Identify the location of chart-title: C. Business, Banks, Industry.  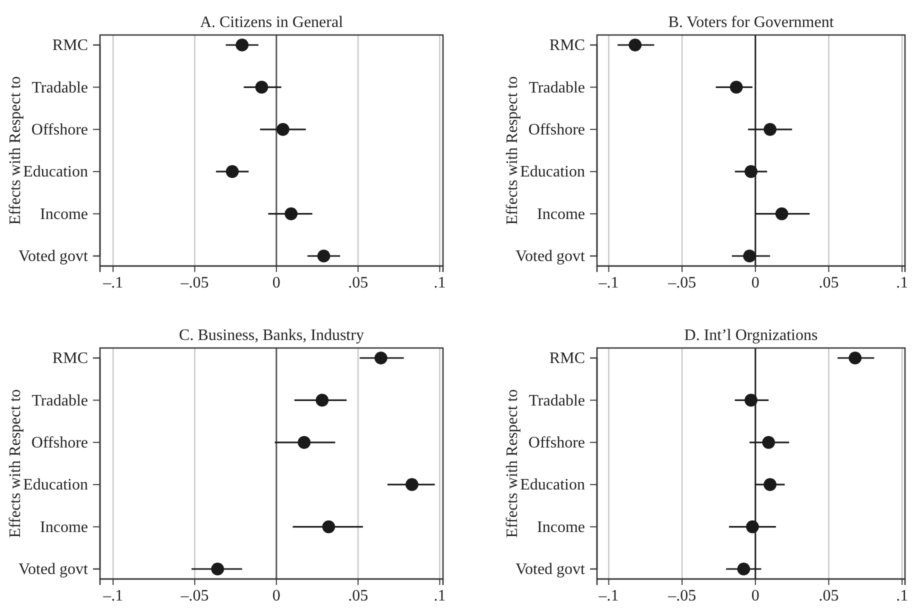
(271, 335).